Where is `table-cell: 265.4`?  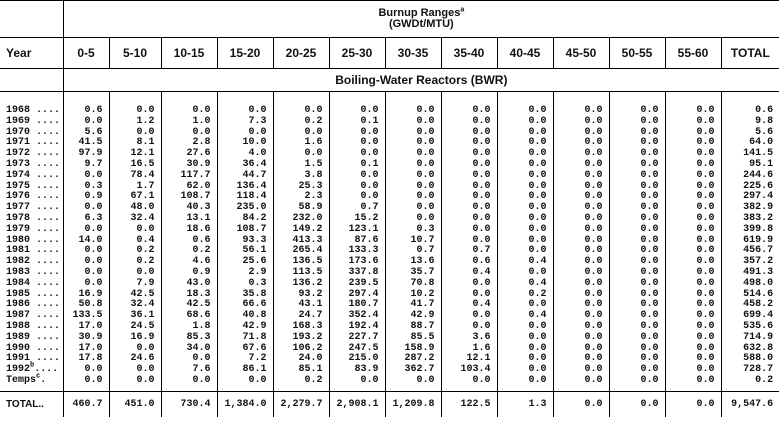
table-cell: 265.4 is located at coordinates (307, 251).